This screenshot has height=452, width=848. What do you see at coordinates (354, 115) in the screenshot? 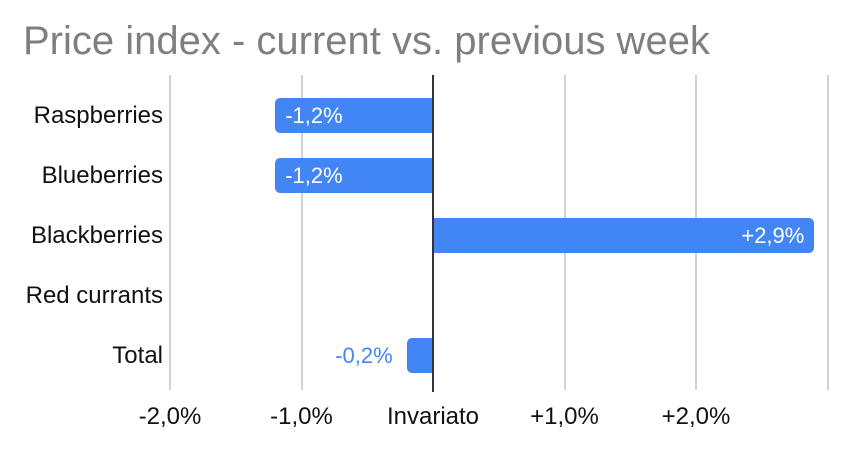
I see `bar-raspberries: -1,2%` at bounding box center [354, 115].